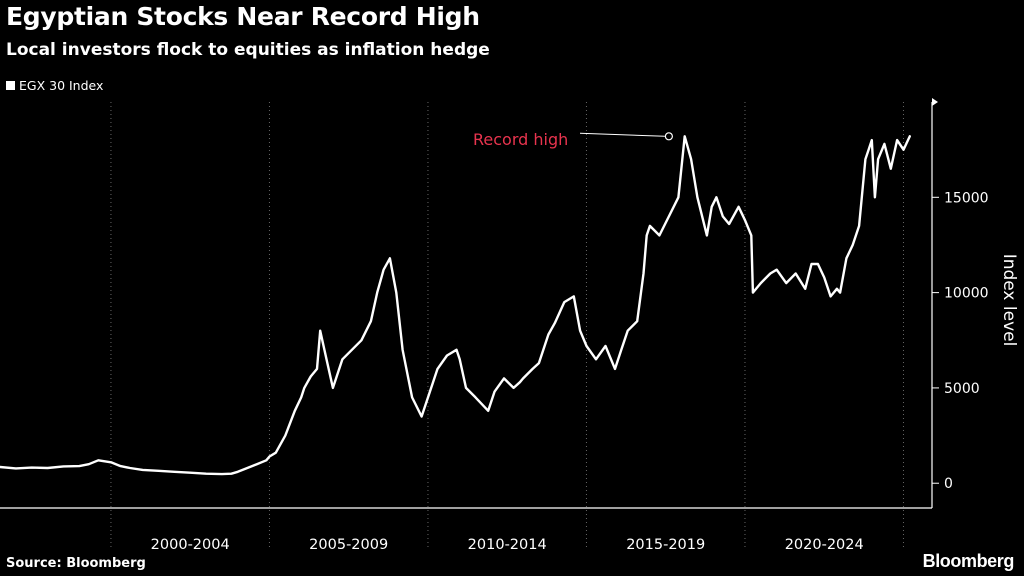 The height and width of the screenshot is (576, 1024). Describe the element at coordinates (824, 545) in the screenshot. I see `x-tick-label: 2020-2024` at that location.